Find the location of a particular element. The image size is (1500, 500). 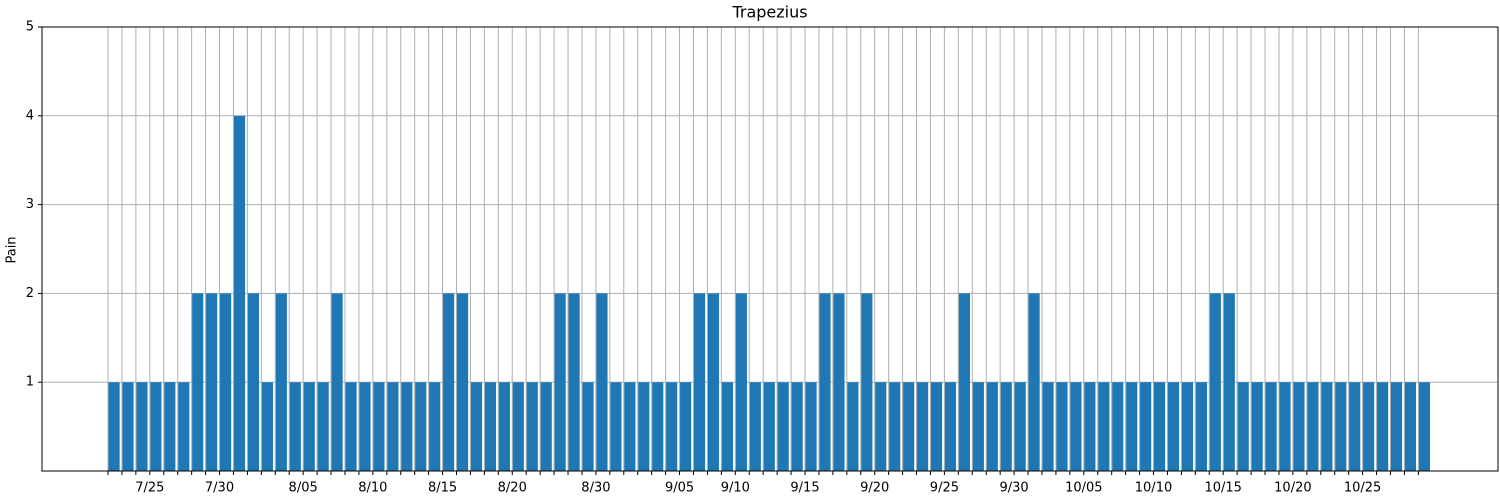

y-axis-label: Pain is located at coordinates (12, 249).